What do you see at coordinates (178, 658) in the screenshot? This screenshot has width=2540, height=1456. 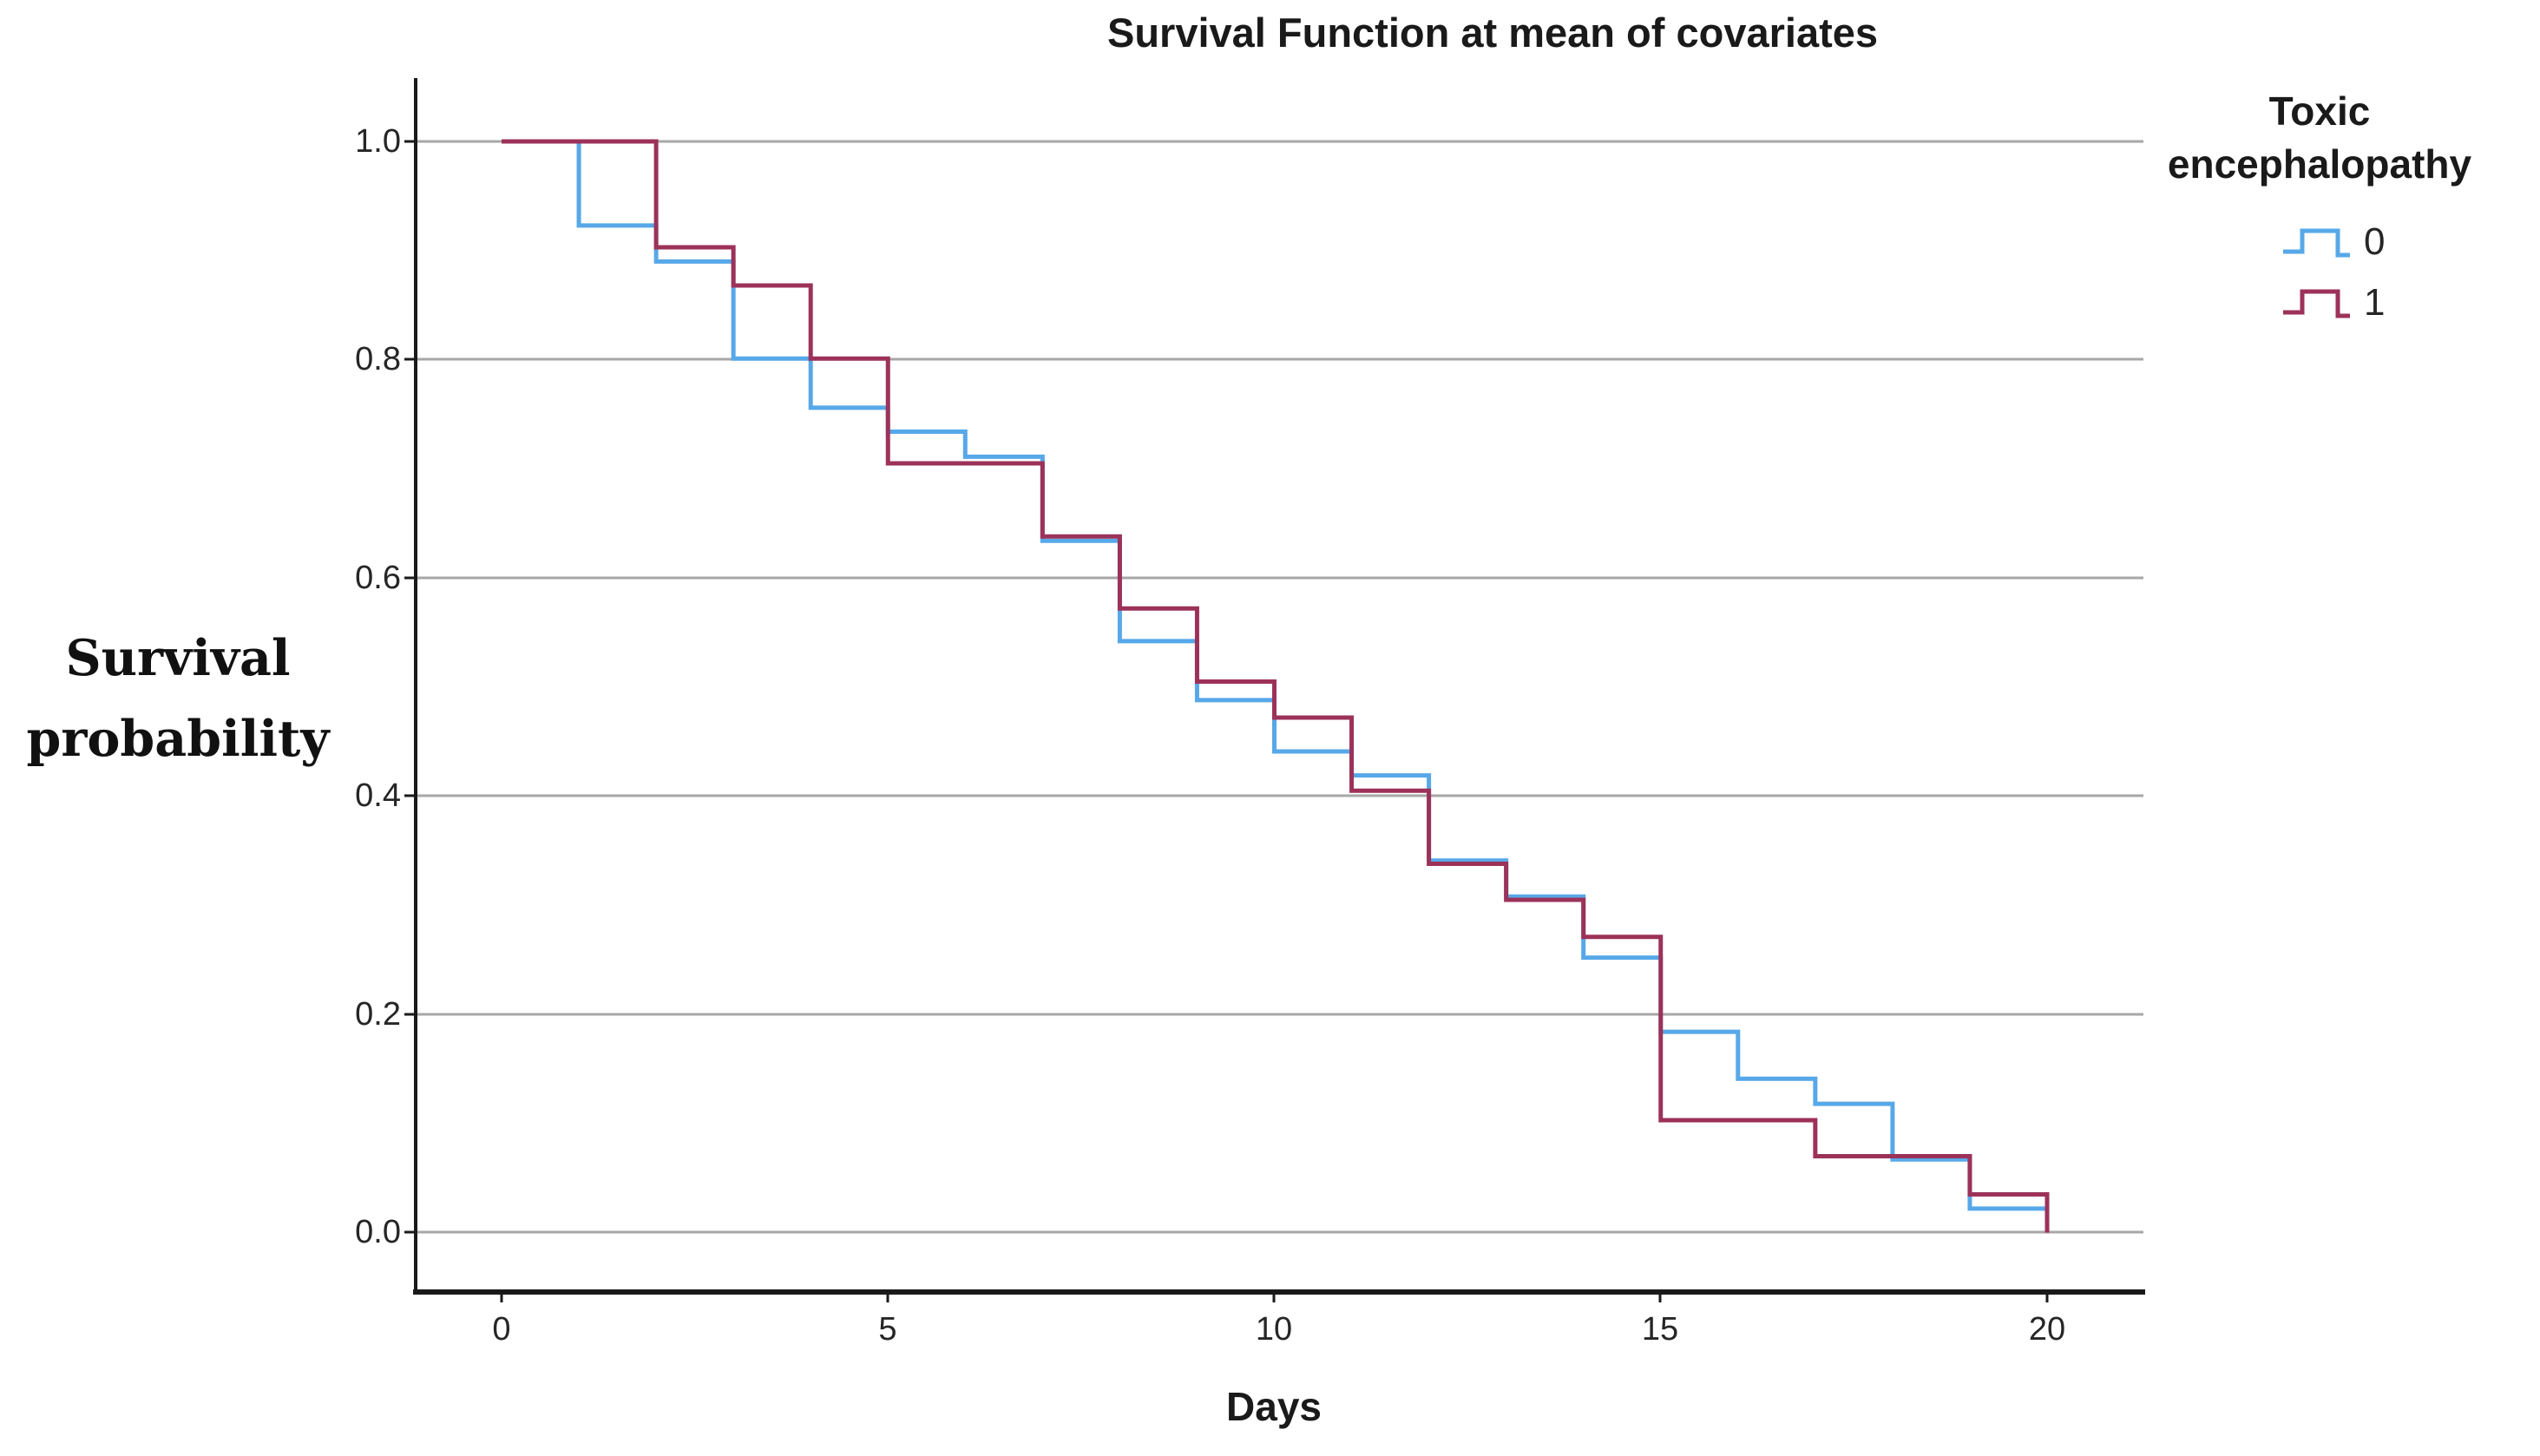 I see `y-axis-title-line1: Survival` at bounding box center [178, 658].